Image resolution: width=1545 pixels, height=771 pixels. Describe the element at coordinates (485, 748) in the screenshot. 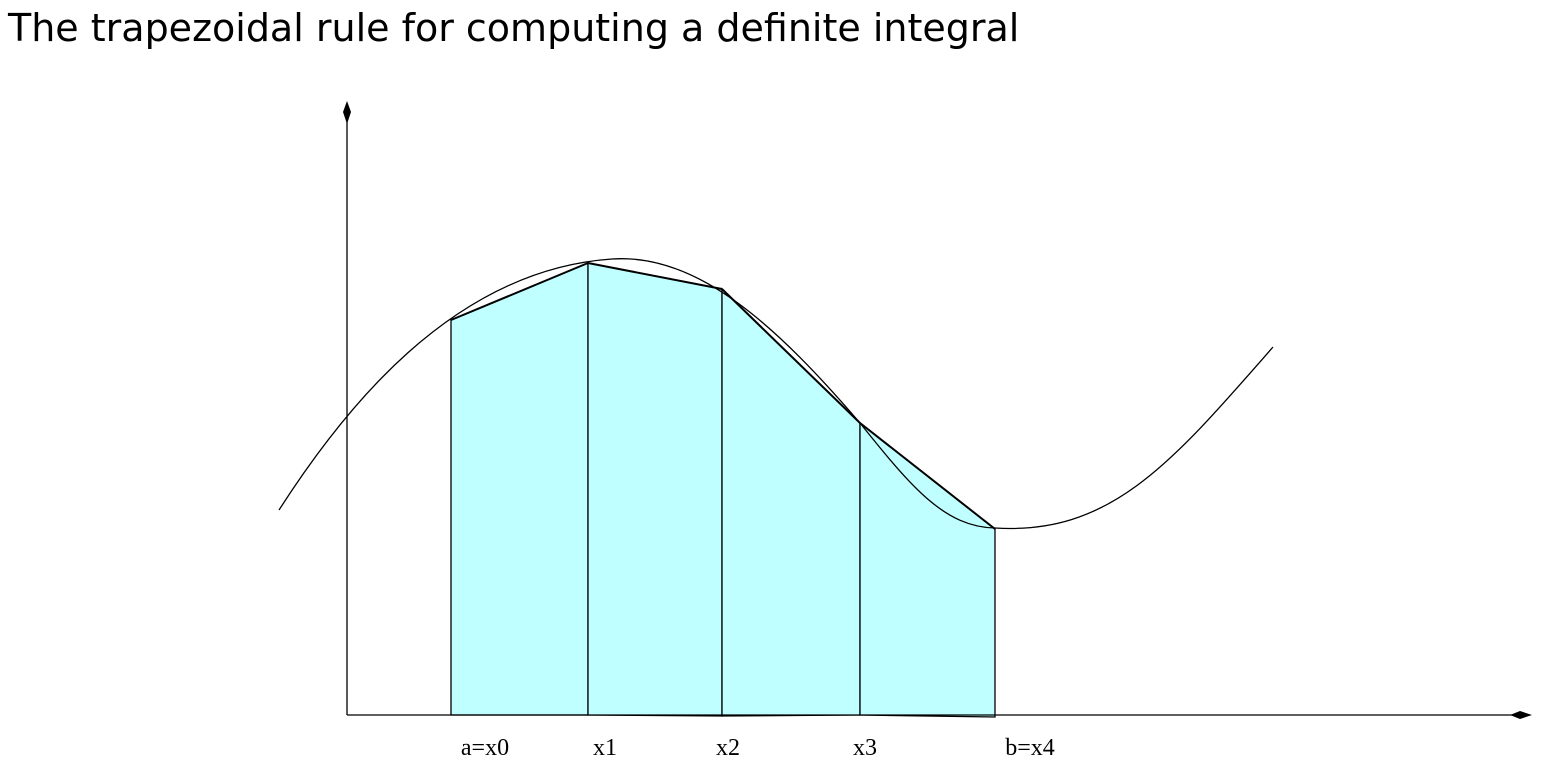

I see `node-label-x0: a=x0` at that location.